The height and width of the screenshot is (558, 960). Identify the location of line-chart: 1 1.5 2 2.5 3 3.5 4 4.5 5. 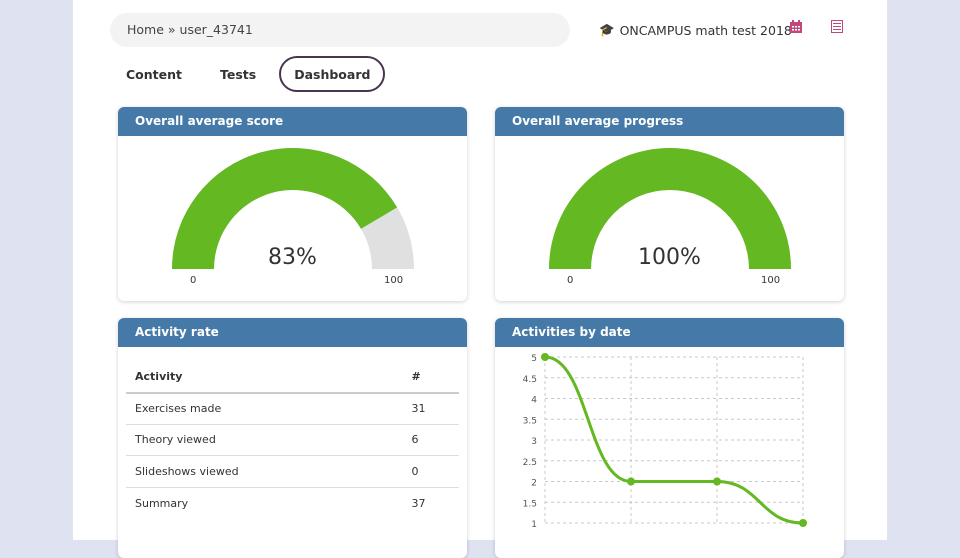
(665, 441).